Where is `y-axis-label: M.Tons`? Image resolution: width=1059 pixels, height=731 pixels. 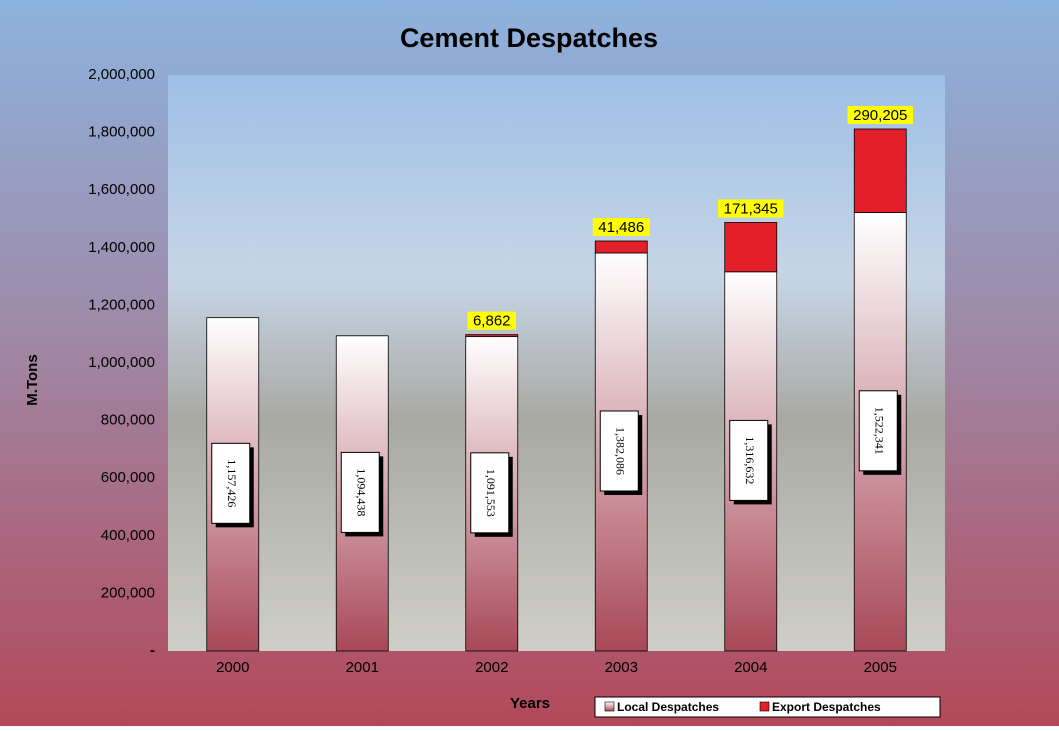
y-axis-label: M.Tons is located at coordinates (32, 379).